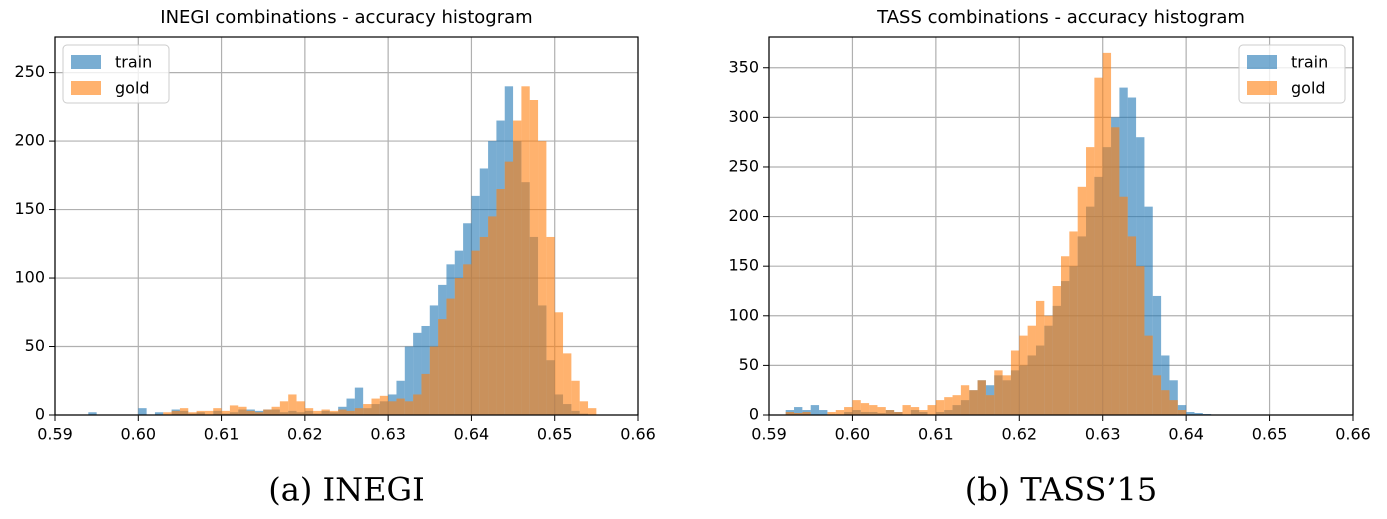 The width and height of the screenshot is (1387, 519). What do you see at coordinates (743, 265) in the screenshot?
I see `y-tick-label: 150` at bounding box center [743, 265].